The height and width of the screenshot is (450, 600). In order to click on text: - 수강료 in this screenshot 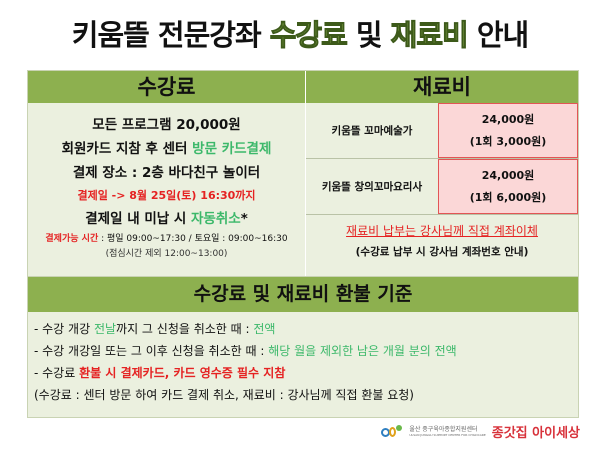, I will do `click(57, 373)`.